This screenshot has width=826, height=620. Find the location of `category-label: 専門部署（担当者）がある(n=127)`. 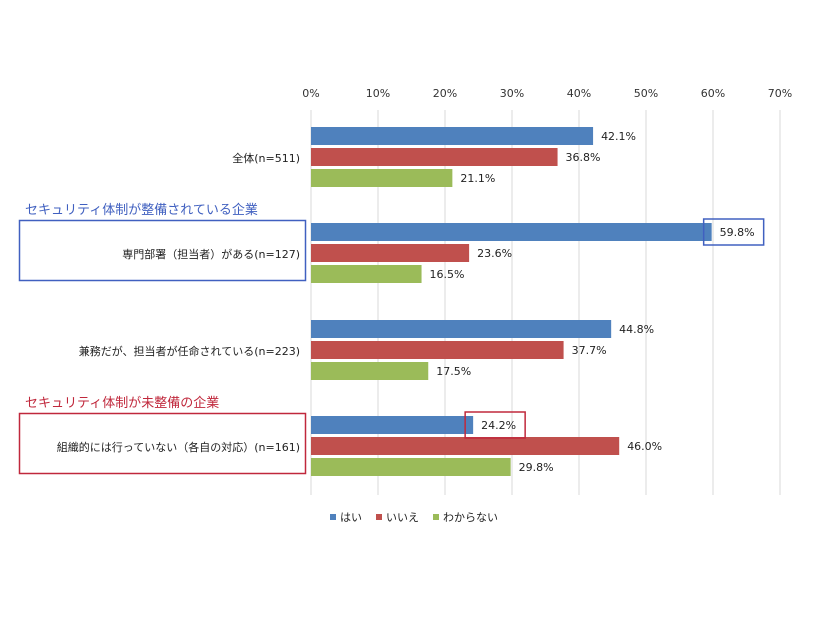

category-label: 専門部署（担当者）がある(n=127) is located at coordinates (211, 254).